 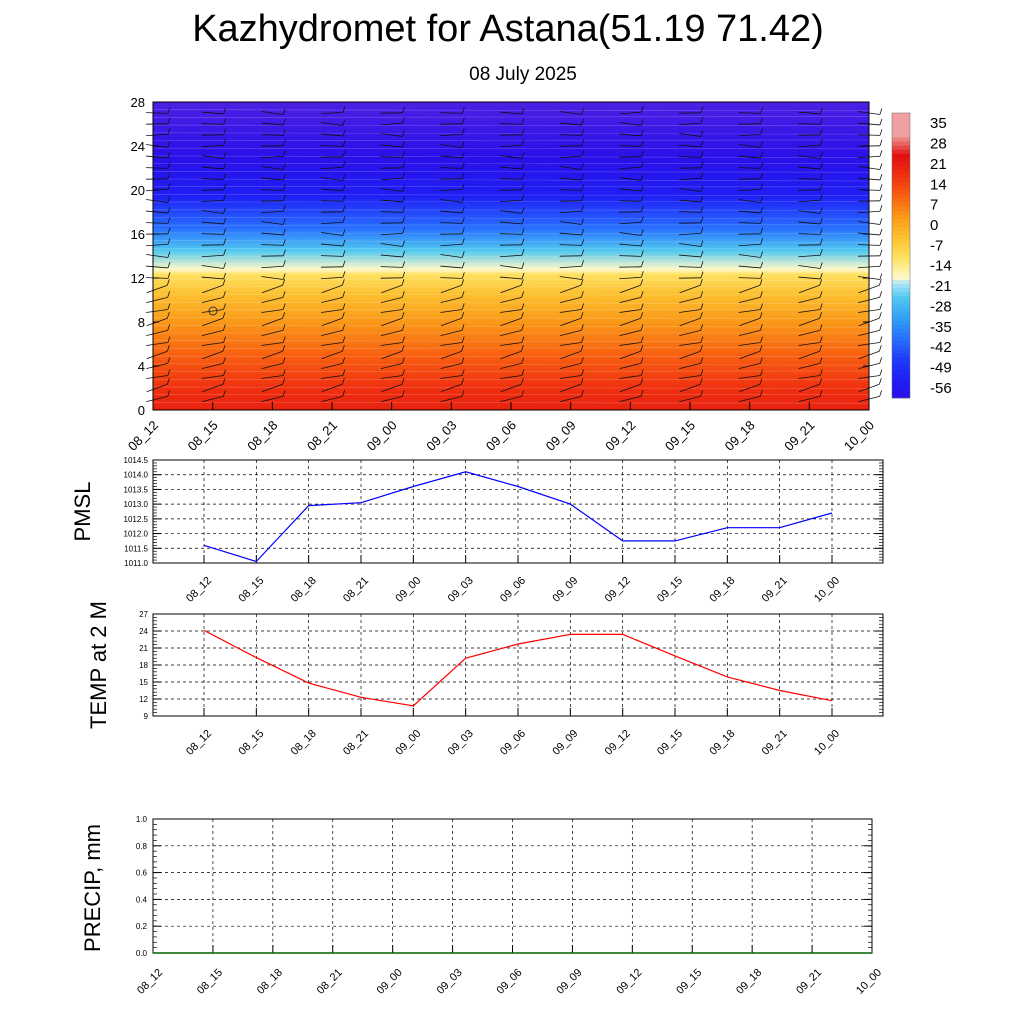 I want to click on temp-x-tick-label: 08_12, so click(x=199, y=743).